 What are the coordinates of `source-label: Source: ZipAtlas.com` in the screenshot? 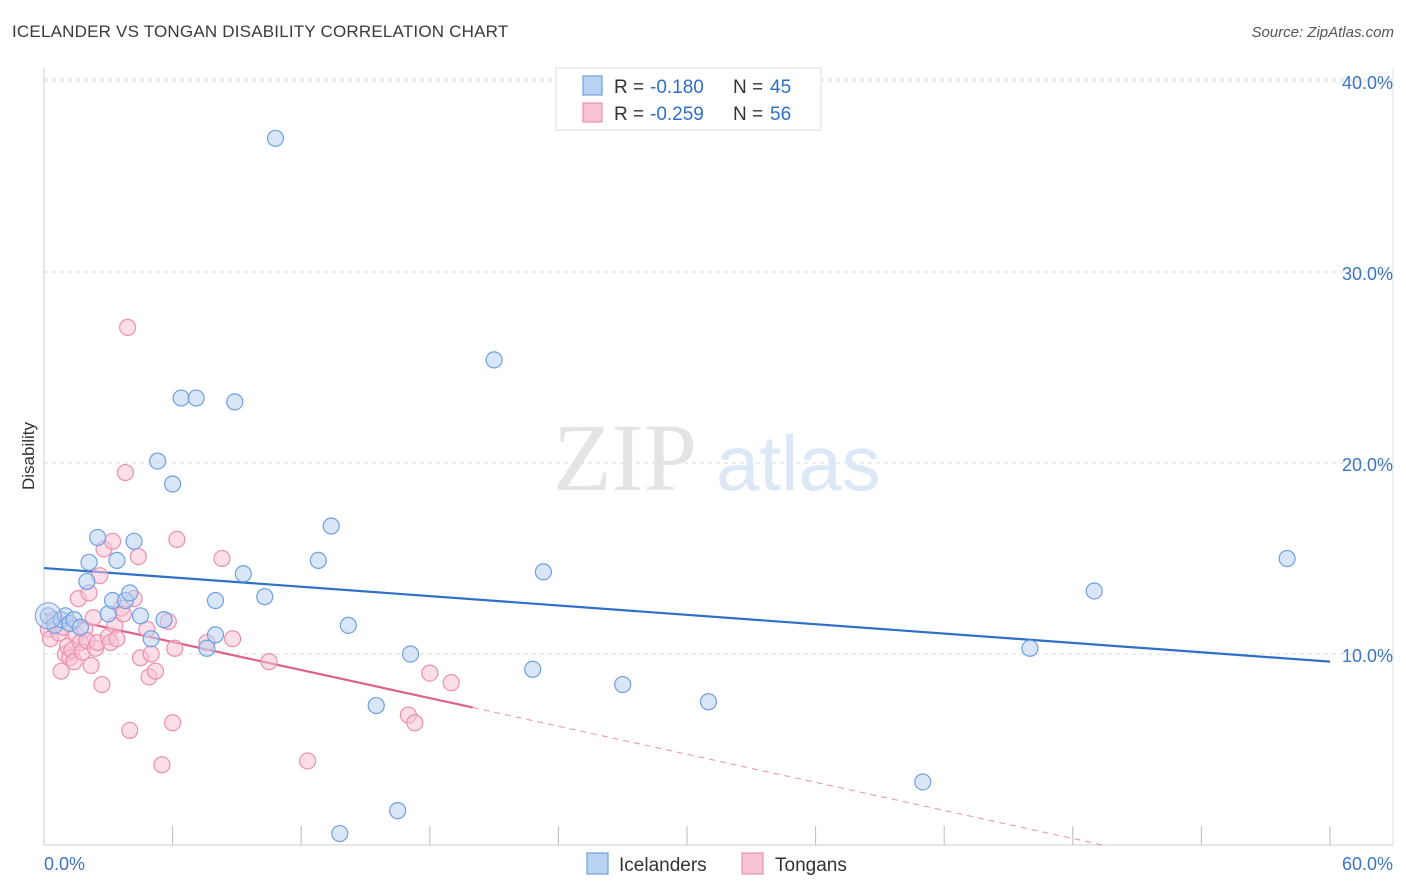 It's located at (1322, 32).